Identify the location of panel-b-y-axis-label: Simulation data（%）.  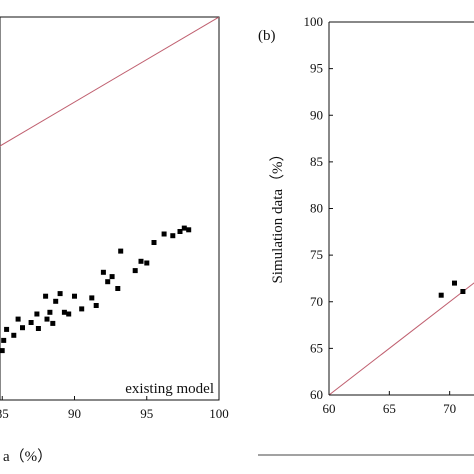
(277, 214).